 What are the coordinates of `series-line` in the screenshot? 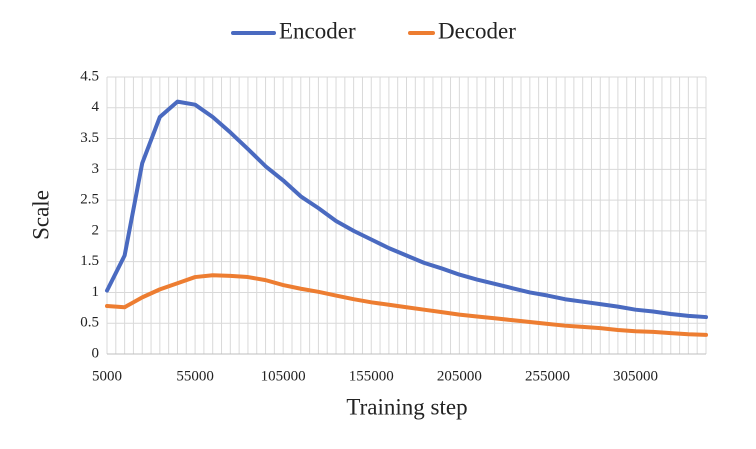 It's located at (406, 305).